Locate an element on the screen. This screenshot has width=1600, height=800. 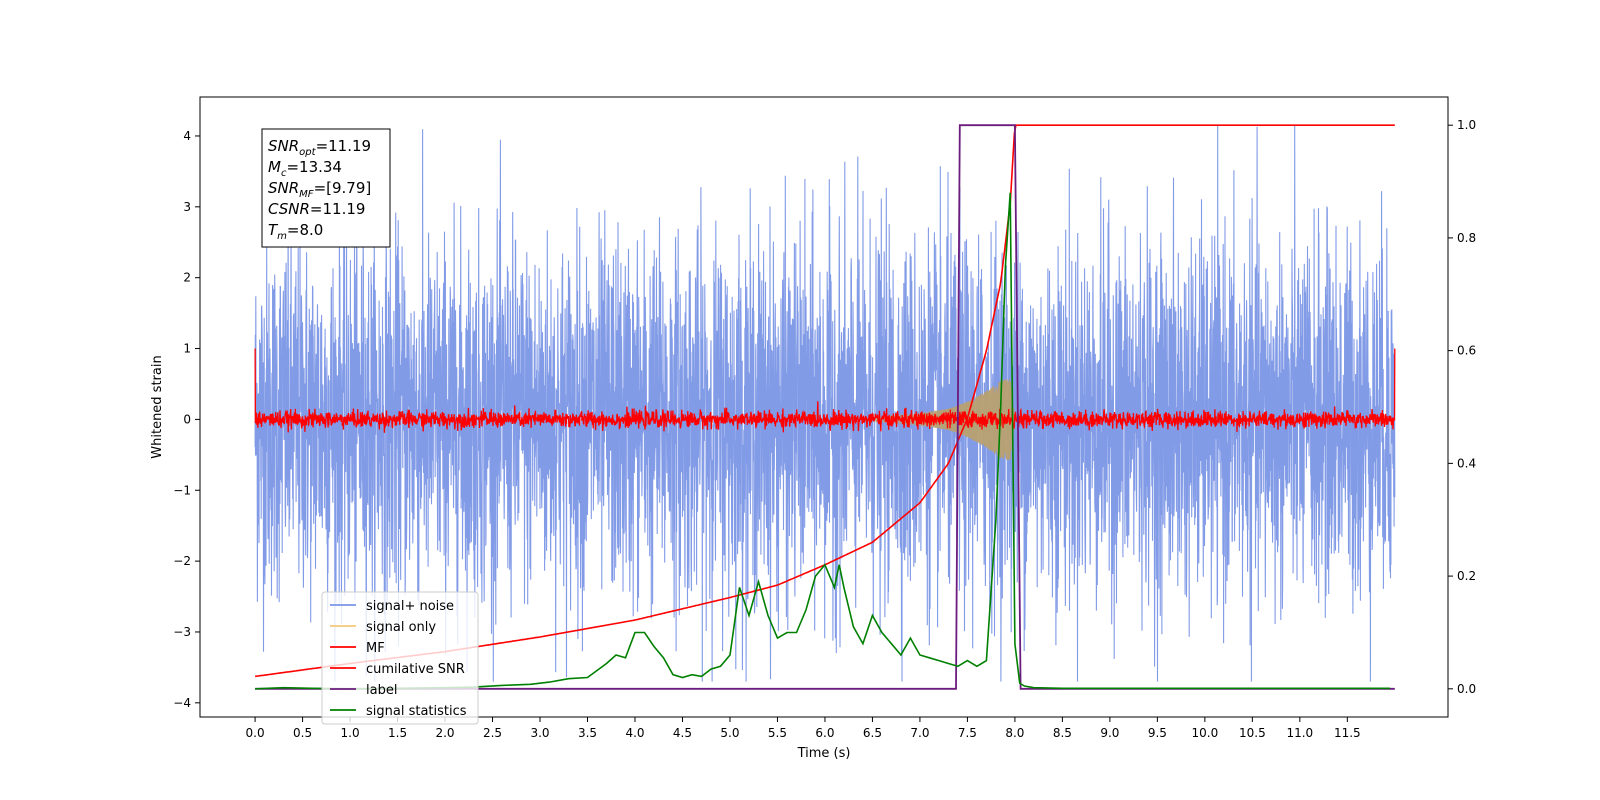
annotation-subscript: m is located at coordinates (282, 236).